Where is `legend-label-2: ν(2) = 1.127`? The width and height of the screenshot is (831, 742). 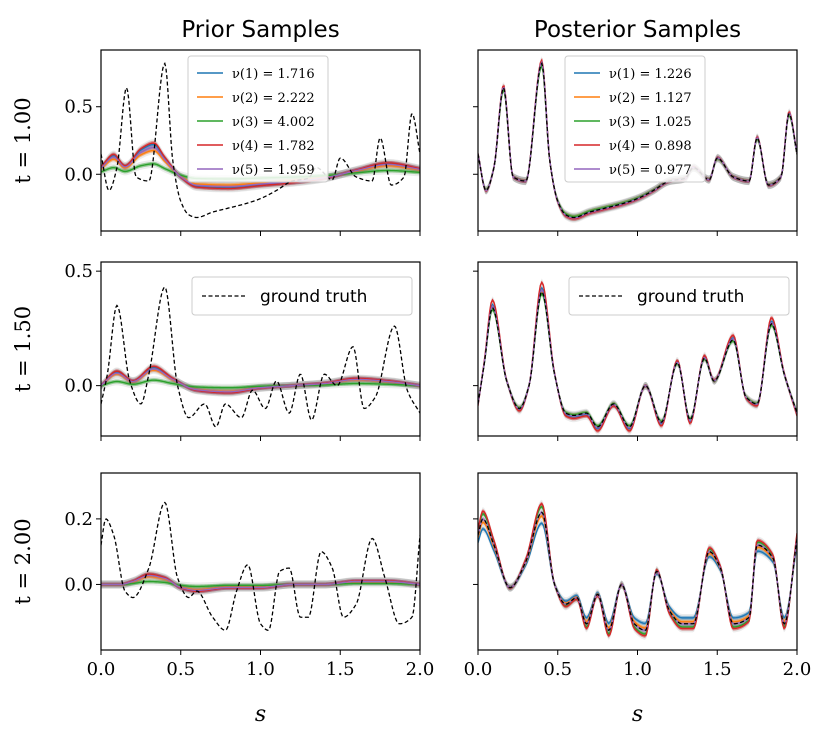
legend-label-2: ν(2) = 1.127 is located at coordinates (650, 98).